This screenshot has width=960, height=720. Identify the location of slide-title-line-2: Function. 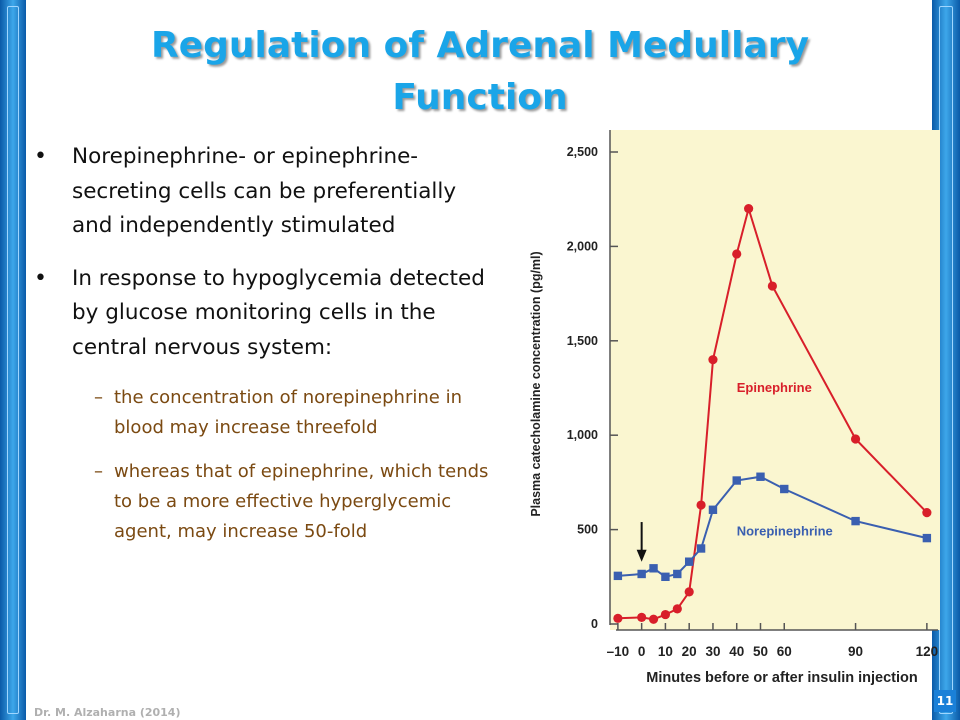
(480, 97).